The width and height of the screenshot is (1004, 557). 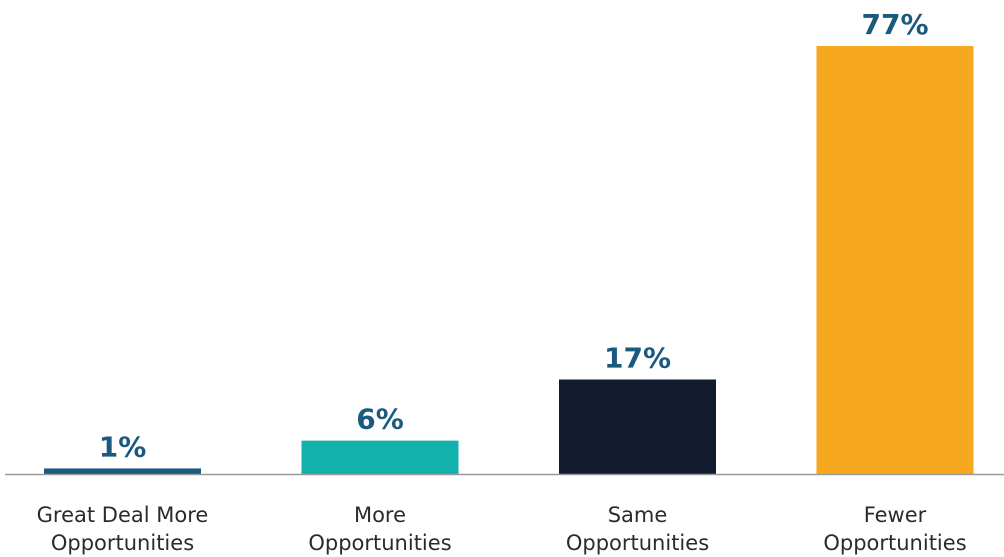 What do you see at coordinates (894, 24) in the screenshot?
I see `value-label-4: 77%` at bounding box center [894, 24].